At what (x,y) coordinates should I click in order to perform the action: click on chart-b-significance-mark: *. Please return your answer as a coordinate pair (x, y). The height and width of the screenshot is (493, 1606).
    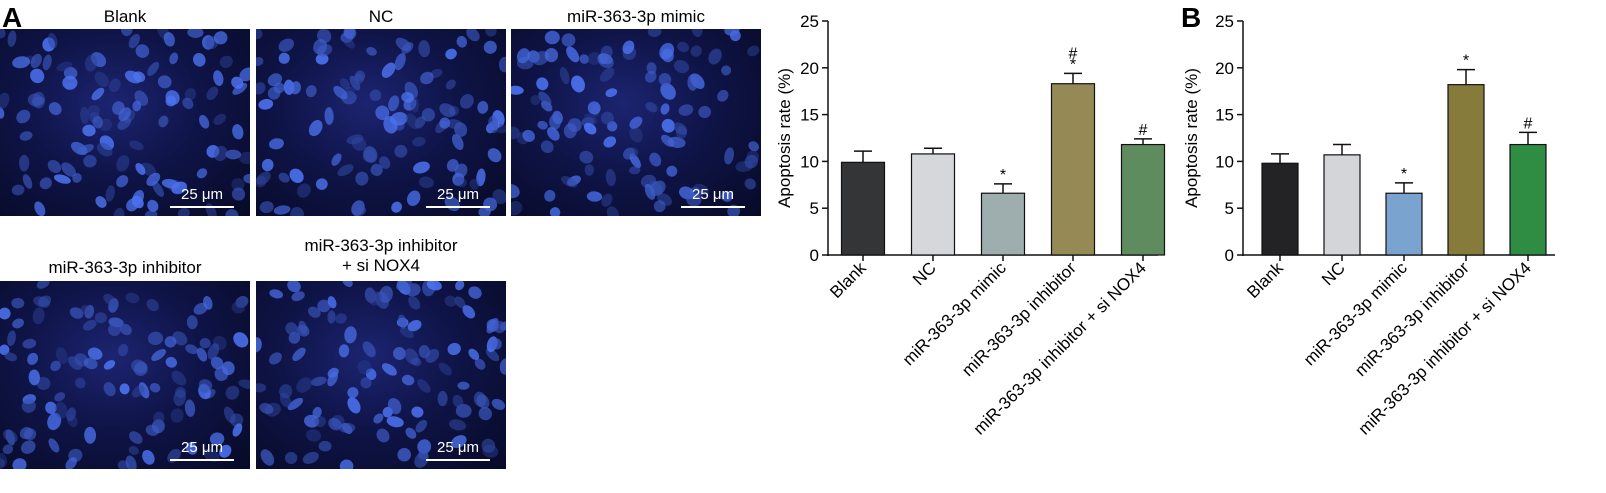
    Looking at the image, I should click on (1466, 61).